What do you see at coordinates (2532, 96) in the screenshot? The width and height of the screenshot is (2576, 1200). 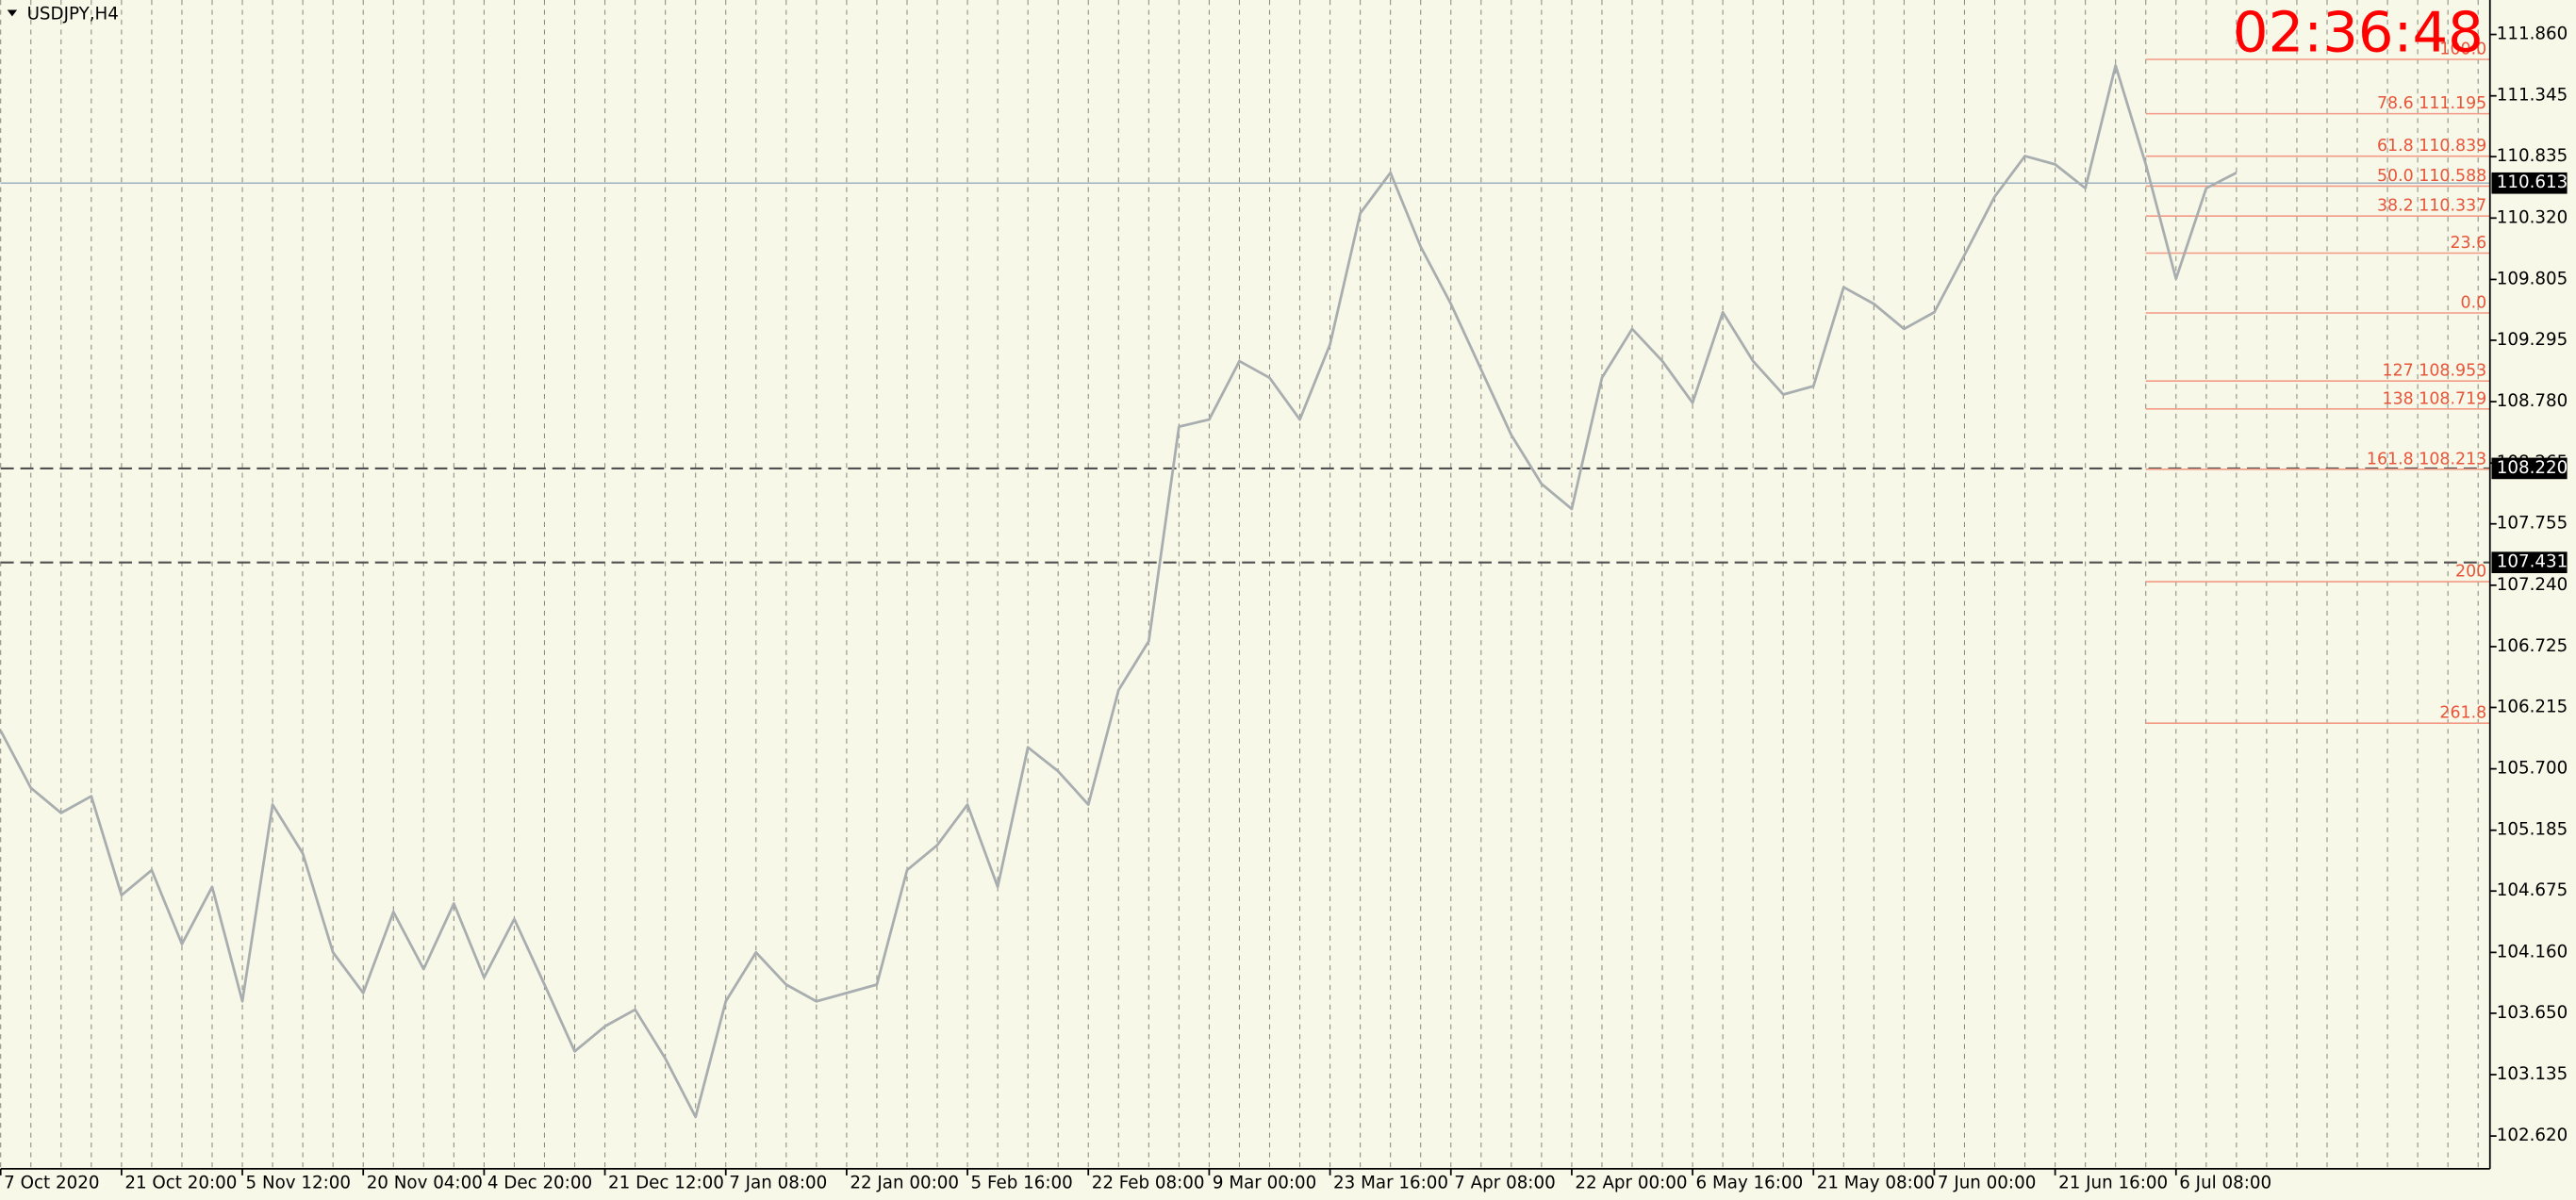 I see `y-tick-label: 111.345` at bounding box center [2532, 96].